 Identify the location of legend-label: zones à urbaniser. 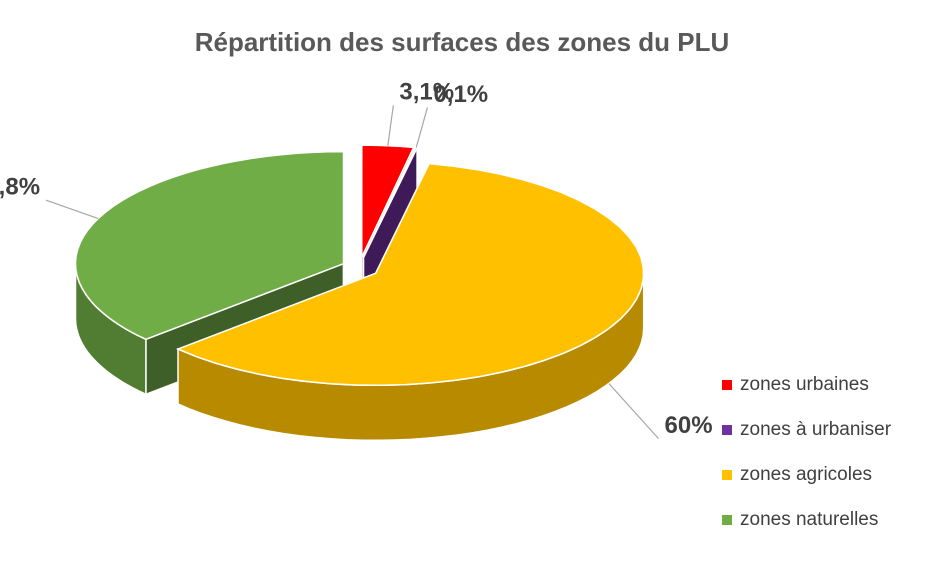
(816, 429).